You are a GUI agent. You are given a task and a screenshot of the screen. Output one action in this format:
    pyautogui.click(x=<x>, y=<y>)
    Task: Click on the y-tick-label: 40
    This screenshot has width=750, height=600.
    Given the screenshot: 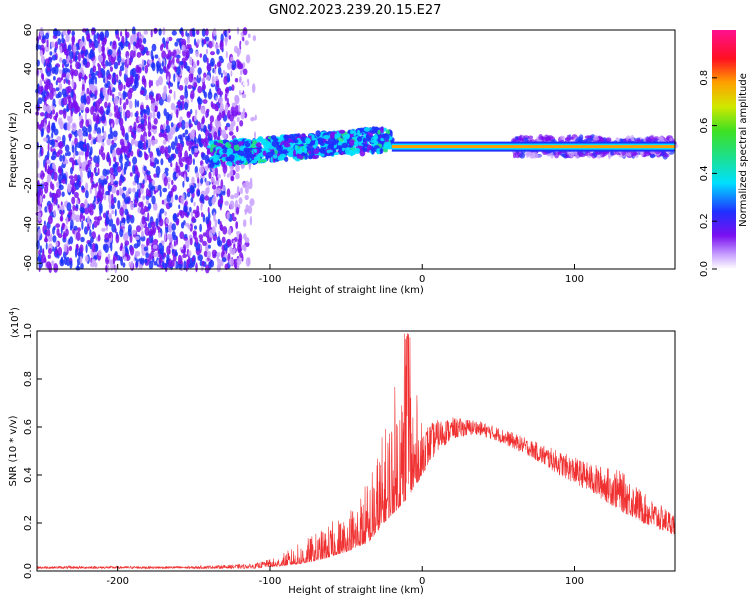 What is the action you would take?
    pyautogui.click(x=28, y=68)
    